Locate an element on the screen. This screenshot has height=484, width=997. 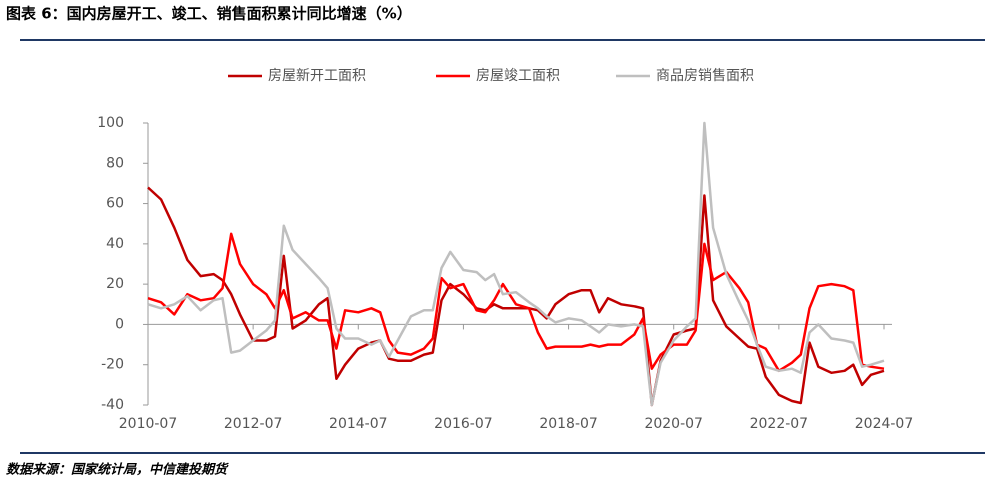
x-tick-label: 2010-07 is located at coordinates (148, 424).